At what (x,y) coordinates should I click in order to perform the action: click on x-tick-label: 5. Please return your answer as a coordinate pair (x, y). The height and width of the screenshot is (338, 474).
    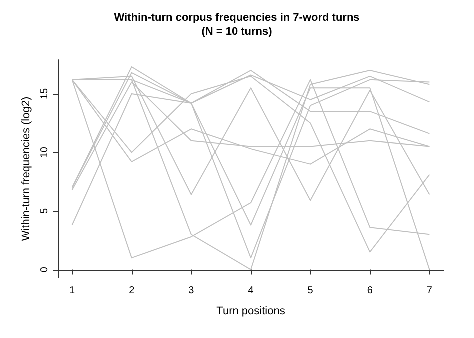
    Looking at the image, I should click on (311, 291).